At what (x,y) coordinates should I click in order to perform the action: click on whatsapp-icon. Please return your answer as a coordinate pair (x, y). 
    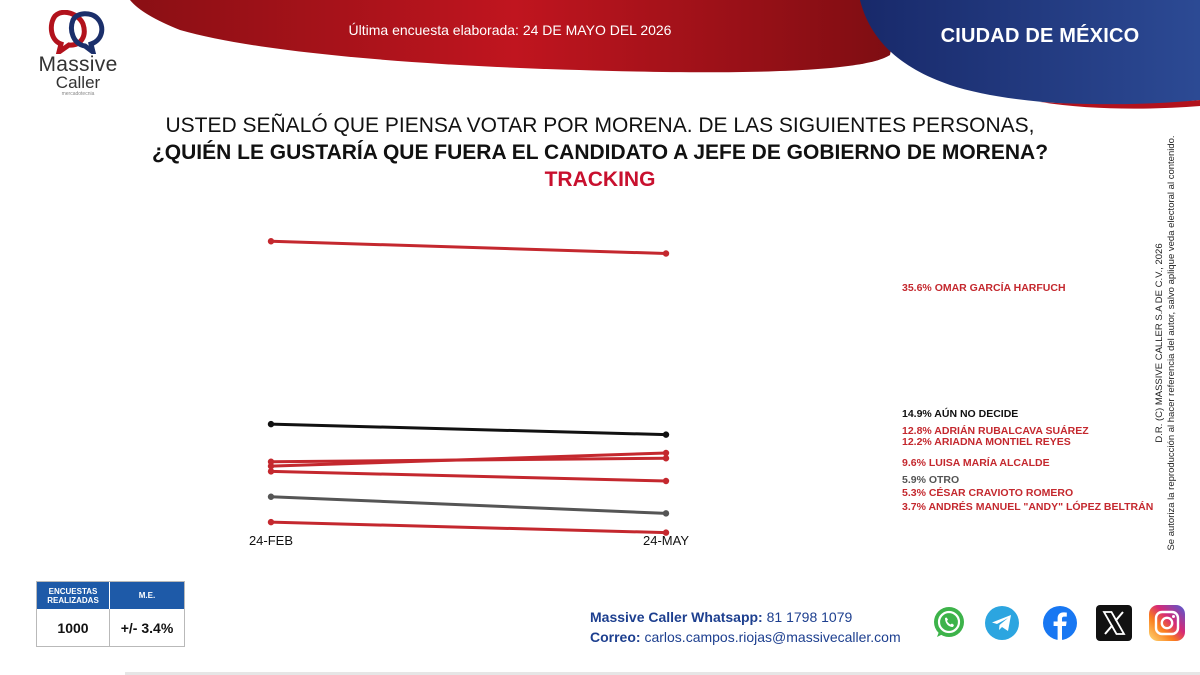
    Looking at the image, I should click on (949, 623).